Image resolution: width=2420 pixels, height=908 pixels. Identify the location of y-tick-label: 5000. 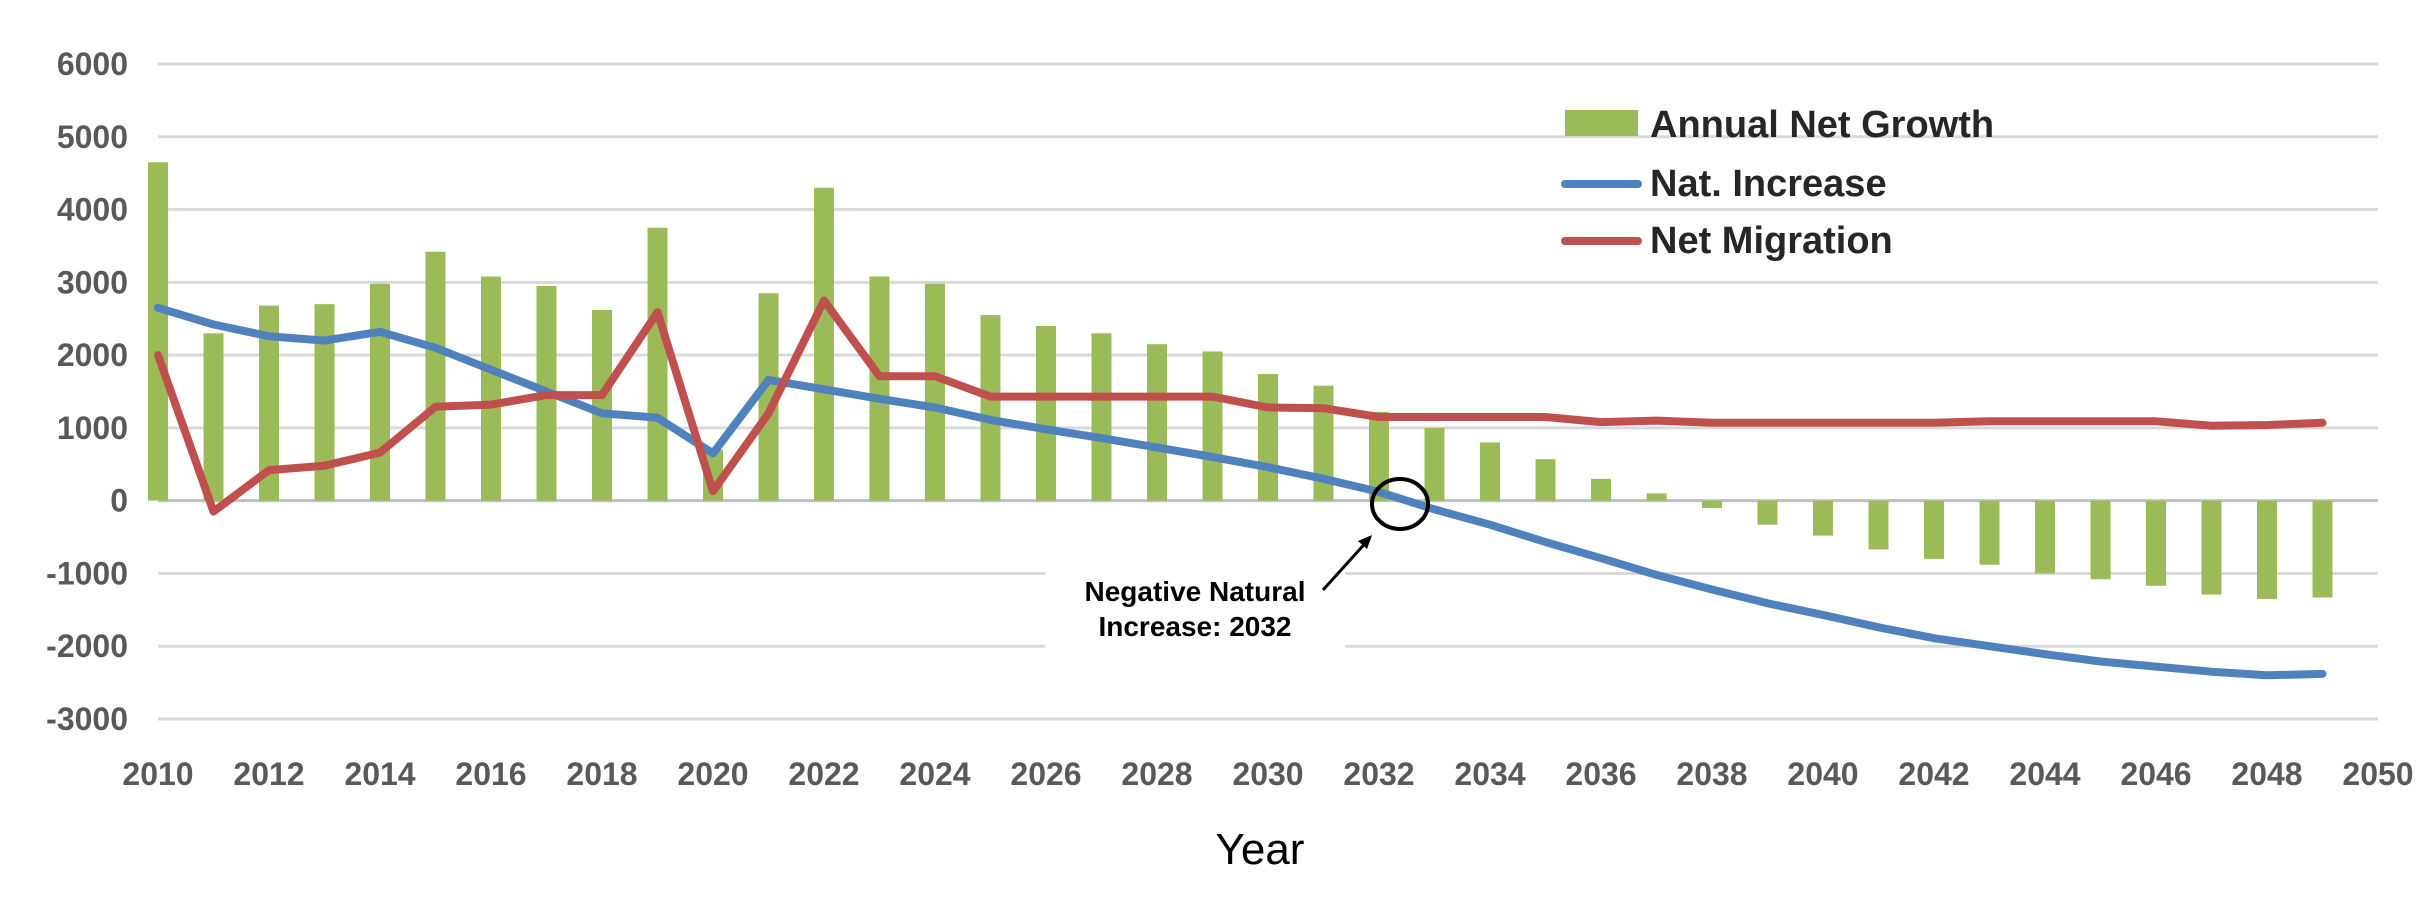
(92, 137).